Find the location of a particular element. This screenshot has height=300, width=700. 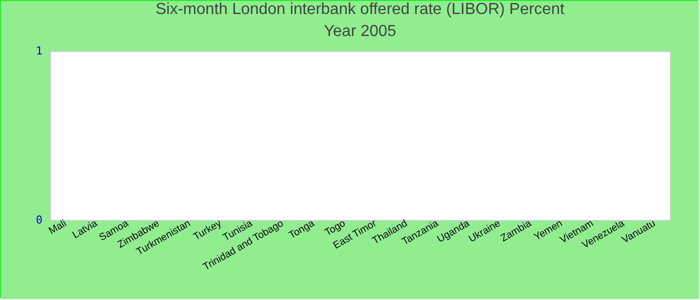

x-tick-label: Latvia is located at coordinates (85, 230).